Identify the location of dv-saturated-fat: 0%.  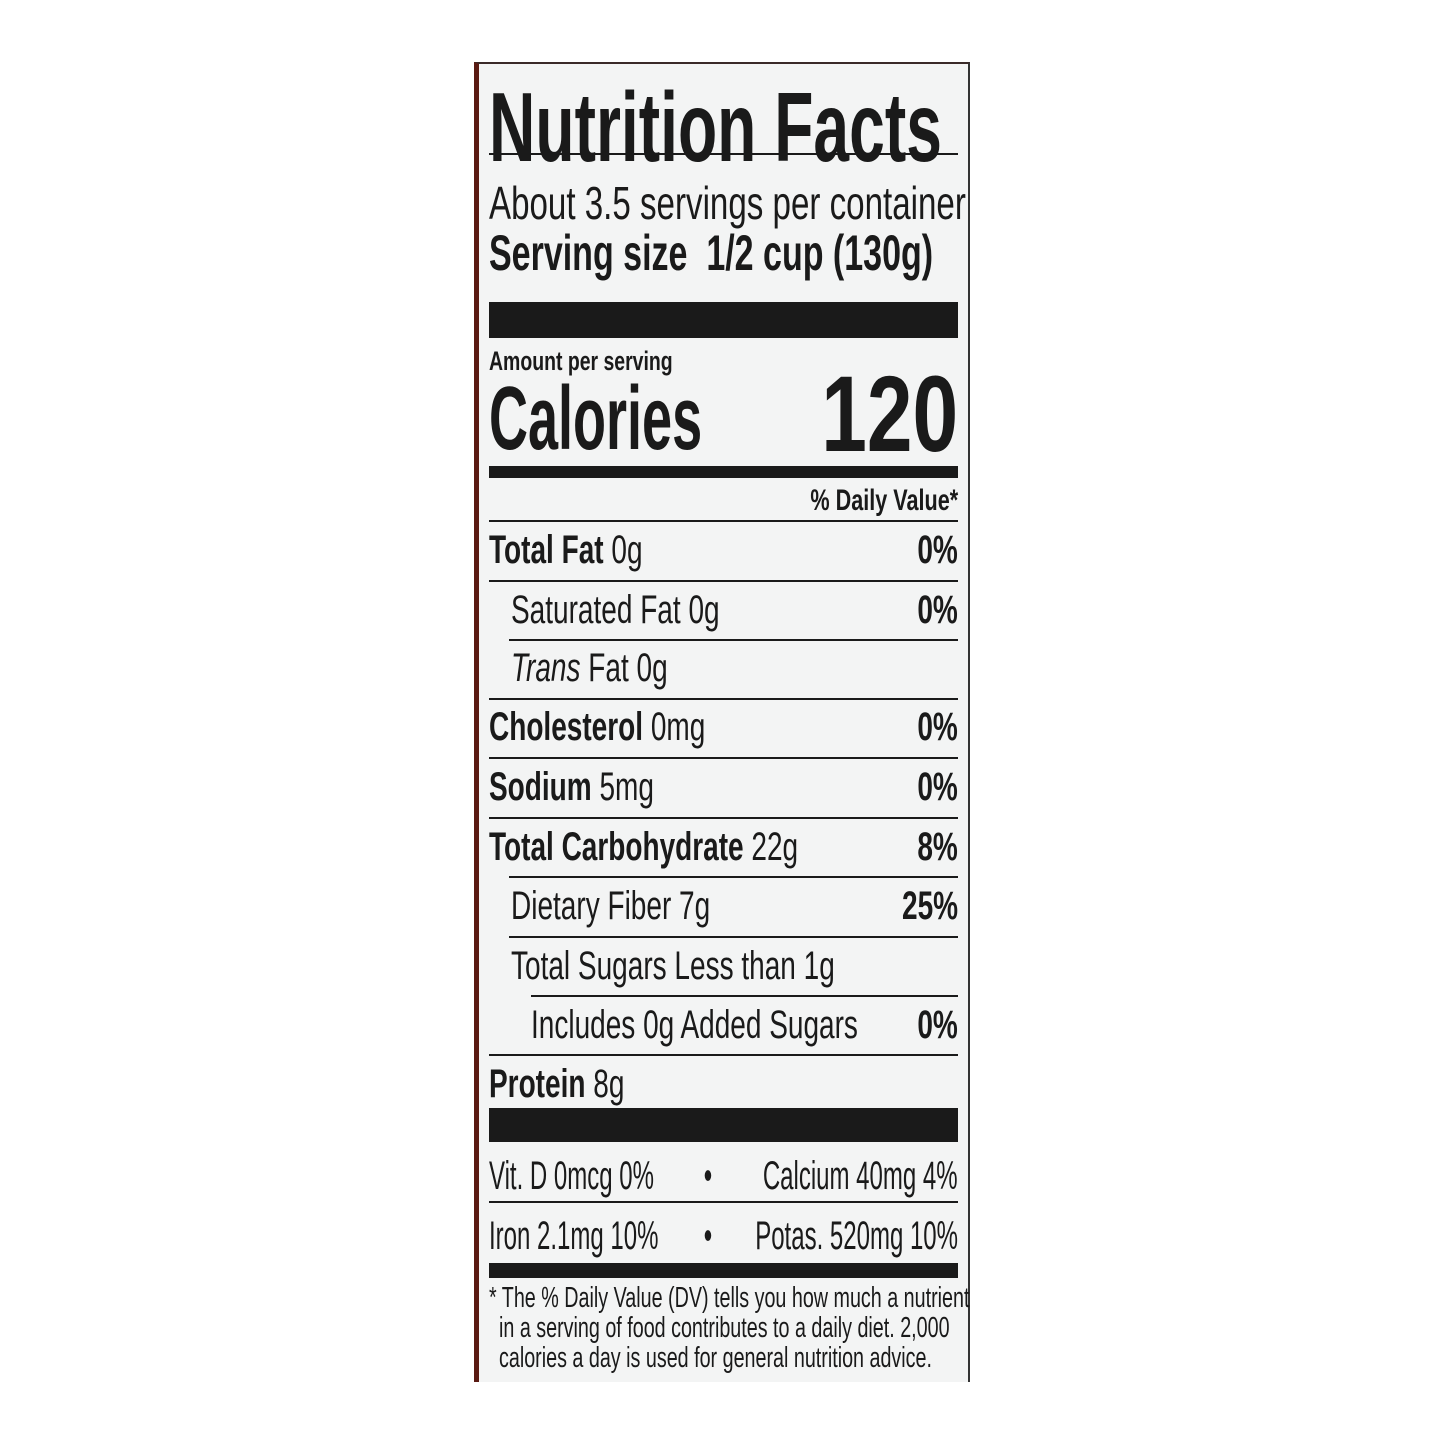
(937, 610).